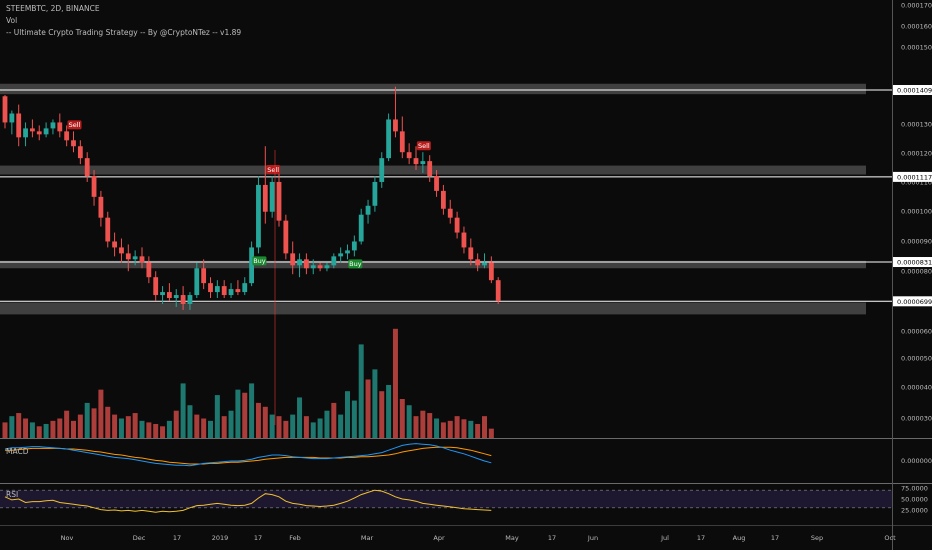  I want to click on volume-legend: Vol, so click(12, 20).